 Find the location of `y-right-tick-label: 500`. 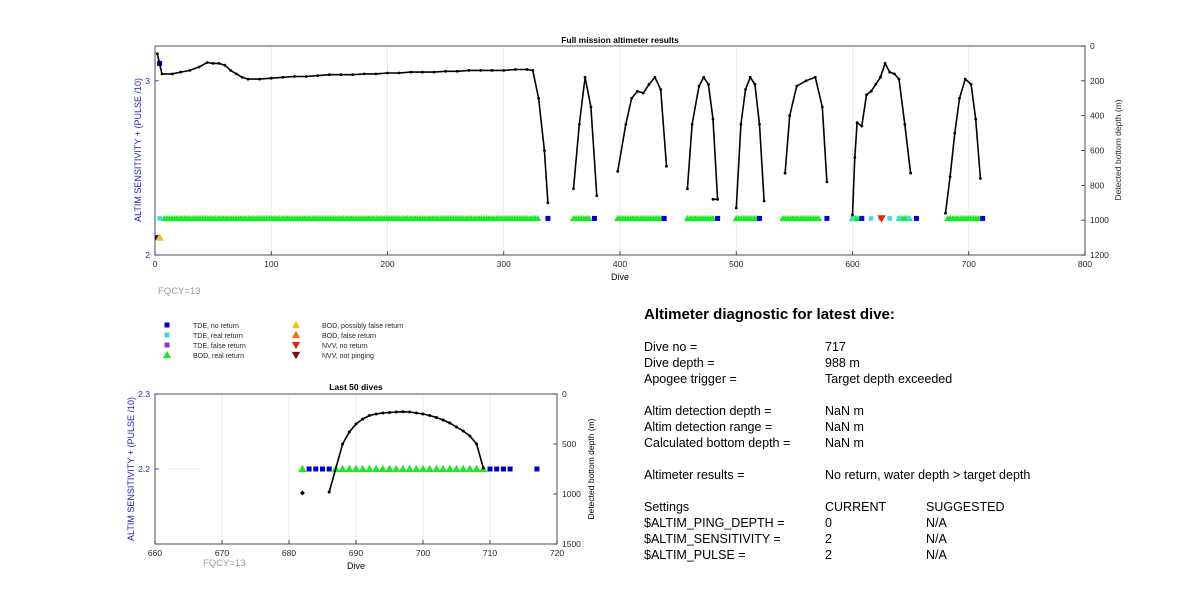

y-right-tick-label: 500 is located at coordinates (569, 444).